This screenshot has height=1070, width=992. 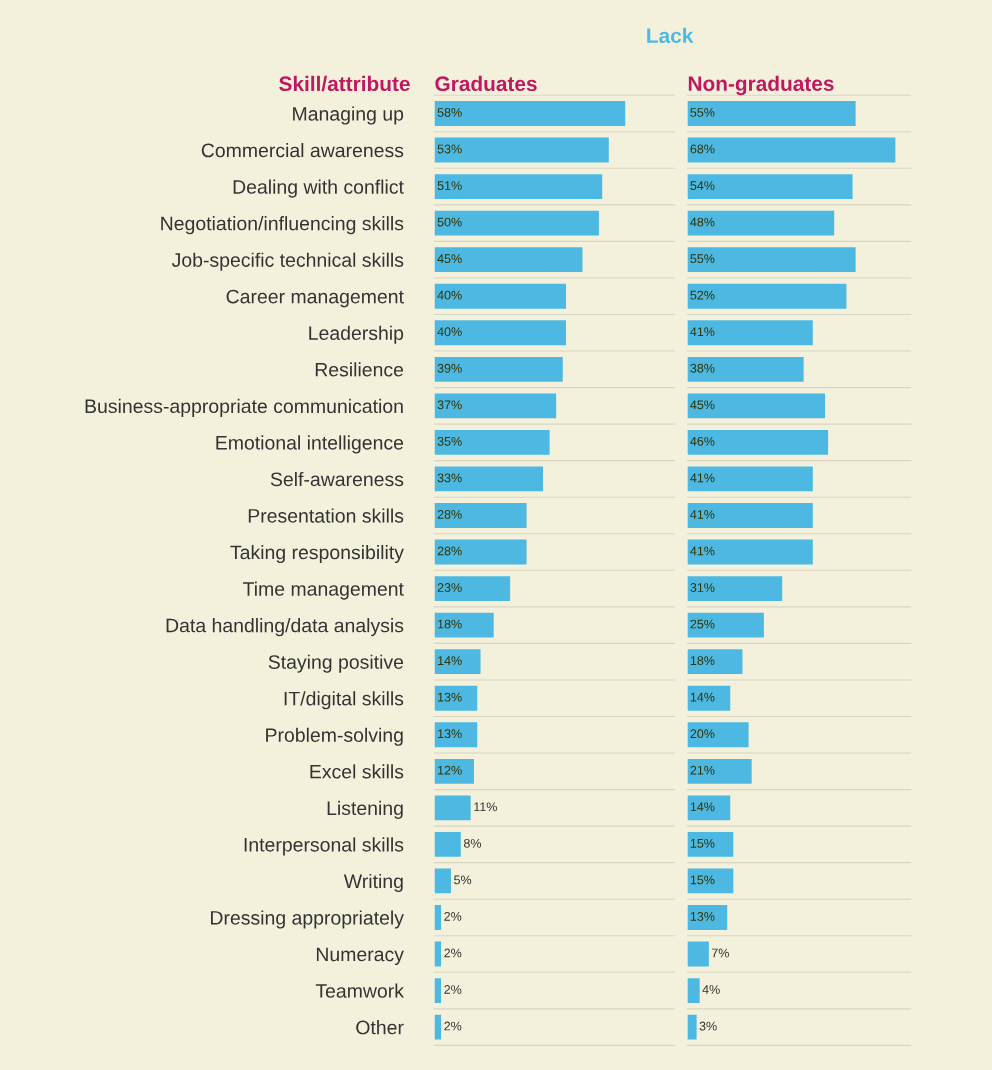 What do you see at coordinates (449, 295) in the screenshot?
I see `data-label: 40%` at bounding box center [449, 295].